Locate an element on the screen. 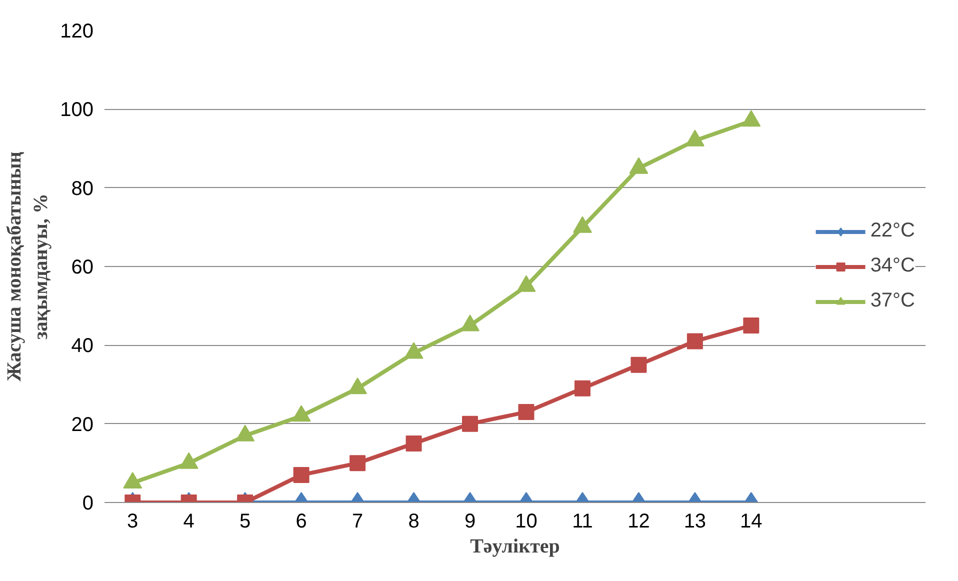 The image size is (958, 581). x-tick-label: 13 is located at coordinates (695, 521).